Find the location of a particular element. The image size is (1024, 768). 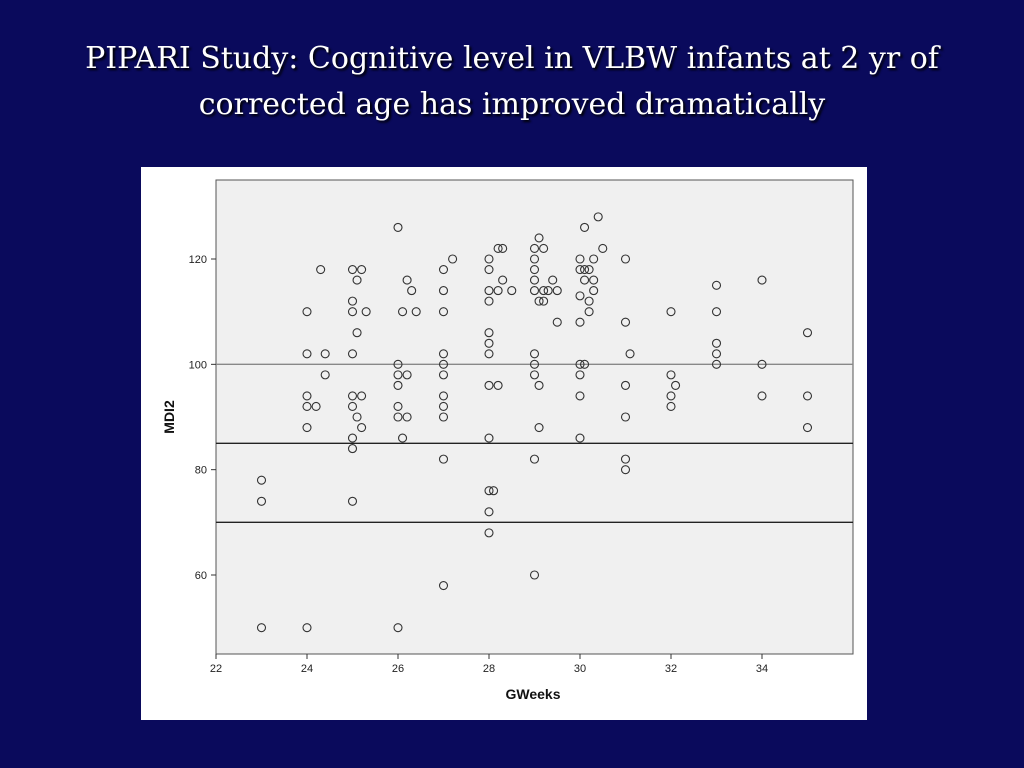

x-tick-label: 22 is located at coordinates (216, 669).